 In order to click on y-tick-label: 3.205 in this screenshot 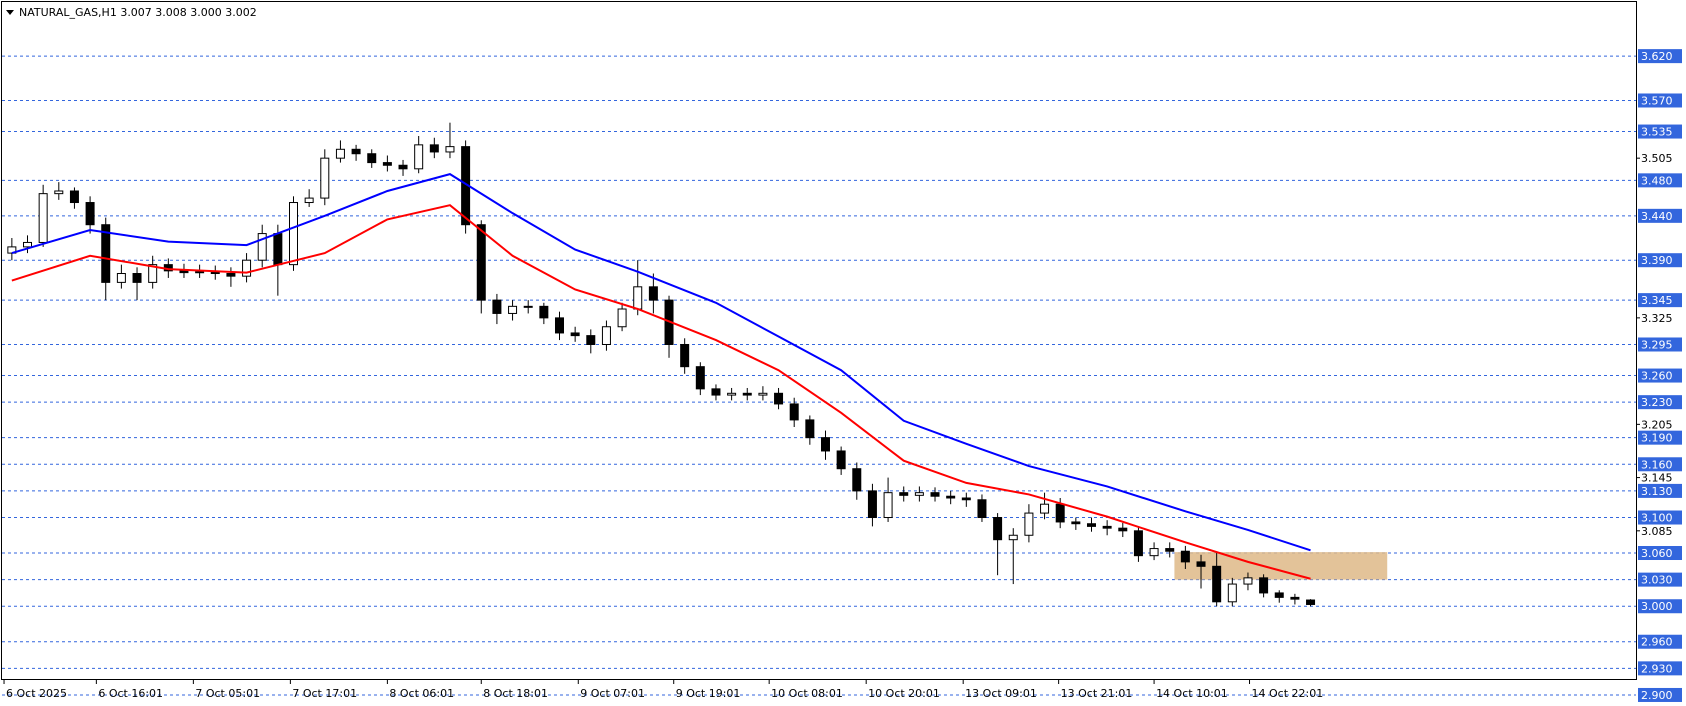, I will do `click(1657, 424)`.